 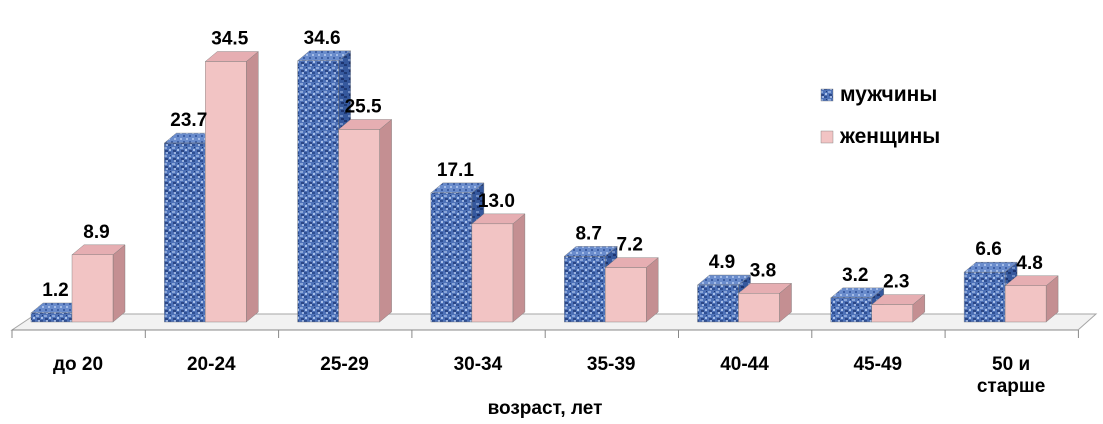 What do you see at coordinates (496, 201) in the screenshot?
I see `data-label: 13.0` at bounding box center [496, 201].